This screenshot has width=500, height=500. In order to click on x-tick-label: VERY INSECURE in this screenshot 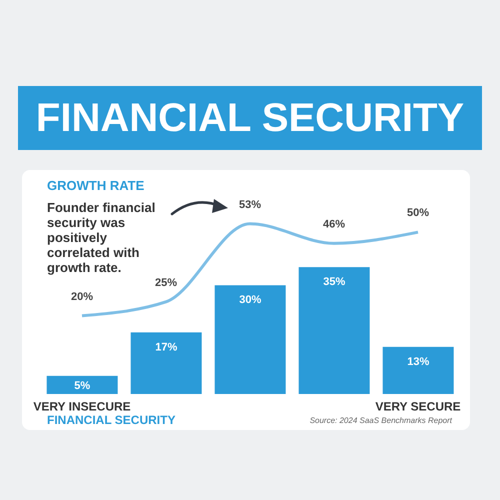, I will do `click(82, 407)`.